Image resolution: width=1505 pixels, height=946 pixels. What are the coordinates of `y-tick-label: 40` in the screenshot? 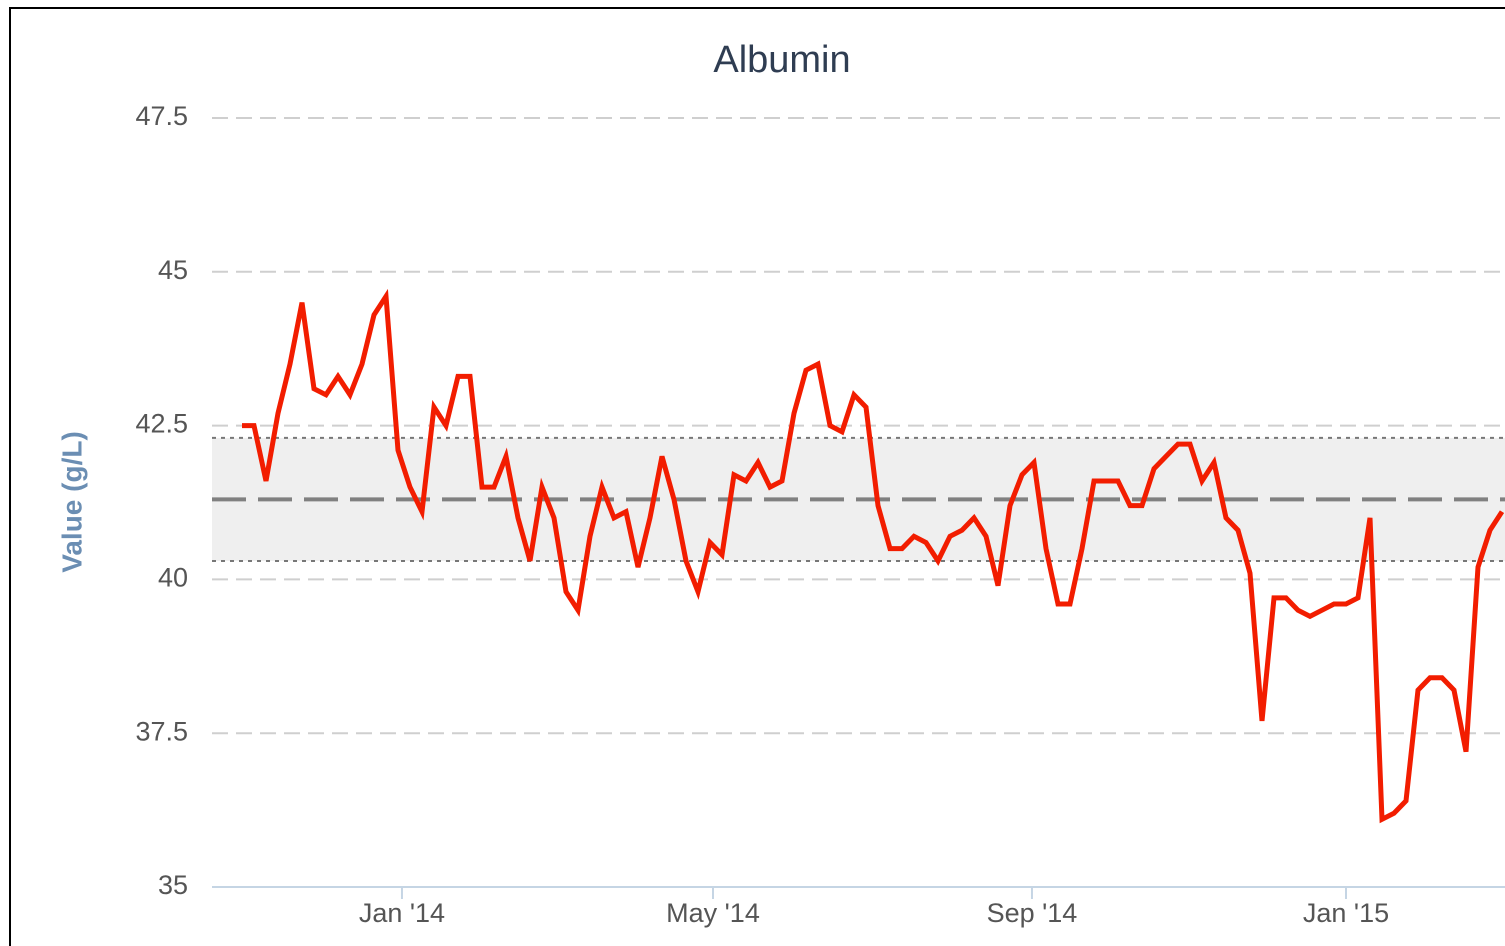 It's located at (173, 578).